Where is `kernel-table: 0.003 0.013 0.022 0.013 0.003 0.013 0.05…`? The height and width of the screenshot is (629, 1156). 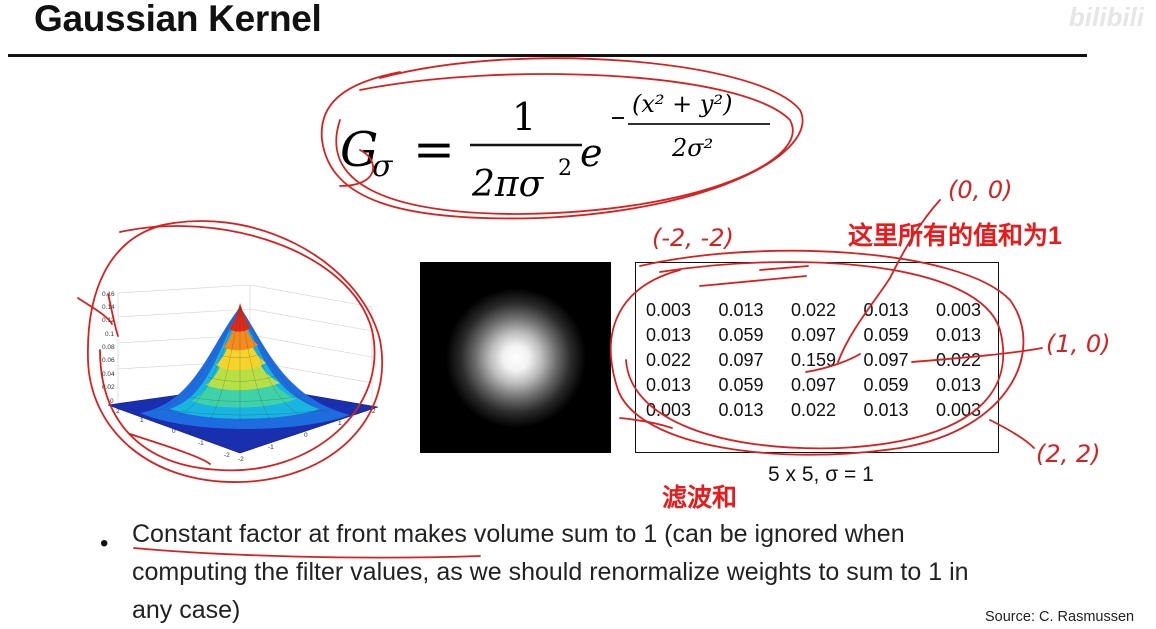
kernel-table: 0.003 0.013 0.022 0.013 0.003 0.013 0.05… is located at coordinates (827, 360).